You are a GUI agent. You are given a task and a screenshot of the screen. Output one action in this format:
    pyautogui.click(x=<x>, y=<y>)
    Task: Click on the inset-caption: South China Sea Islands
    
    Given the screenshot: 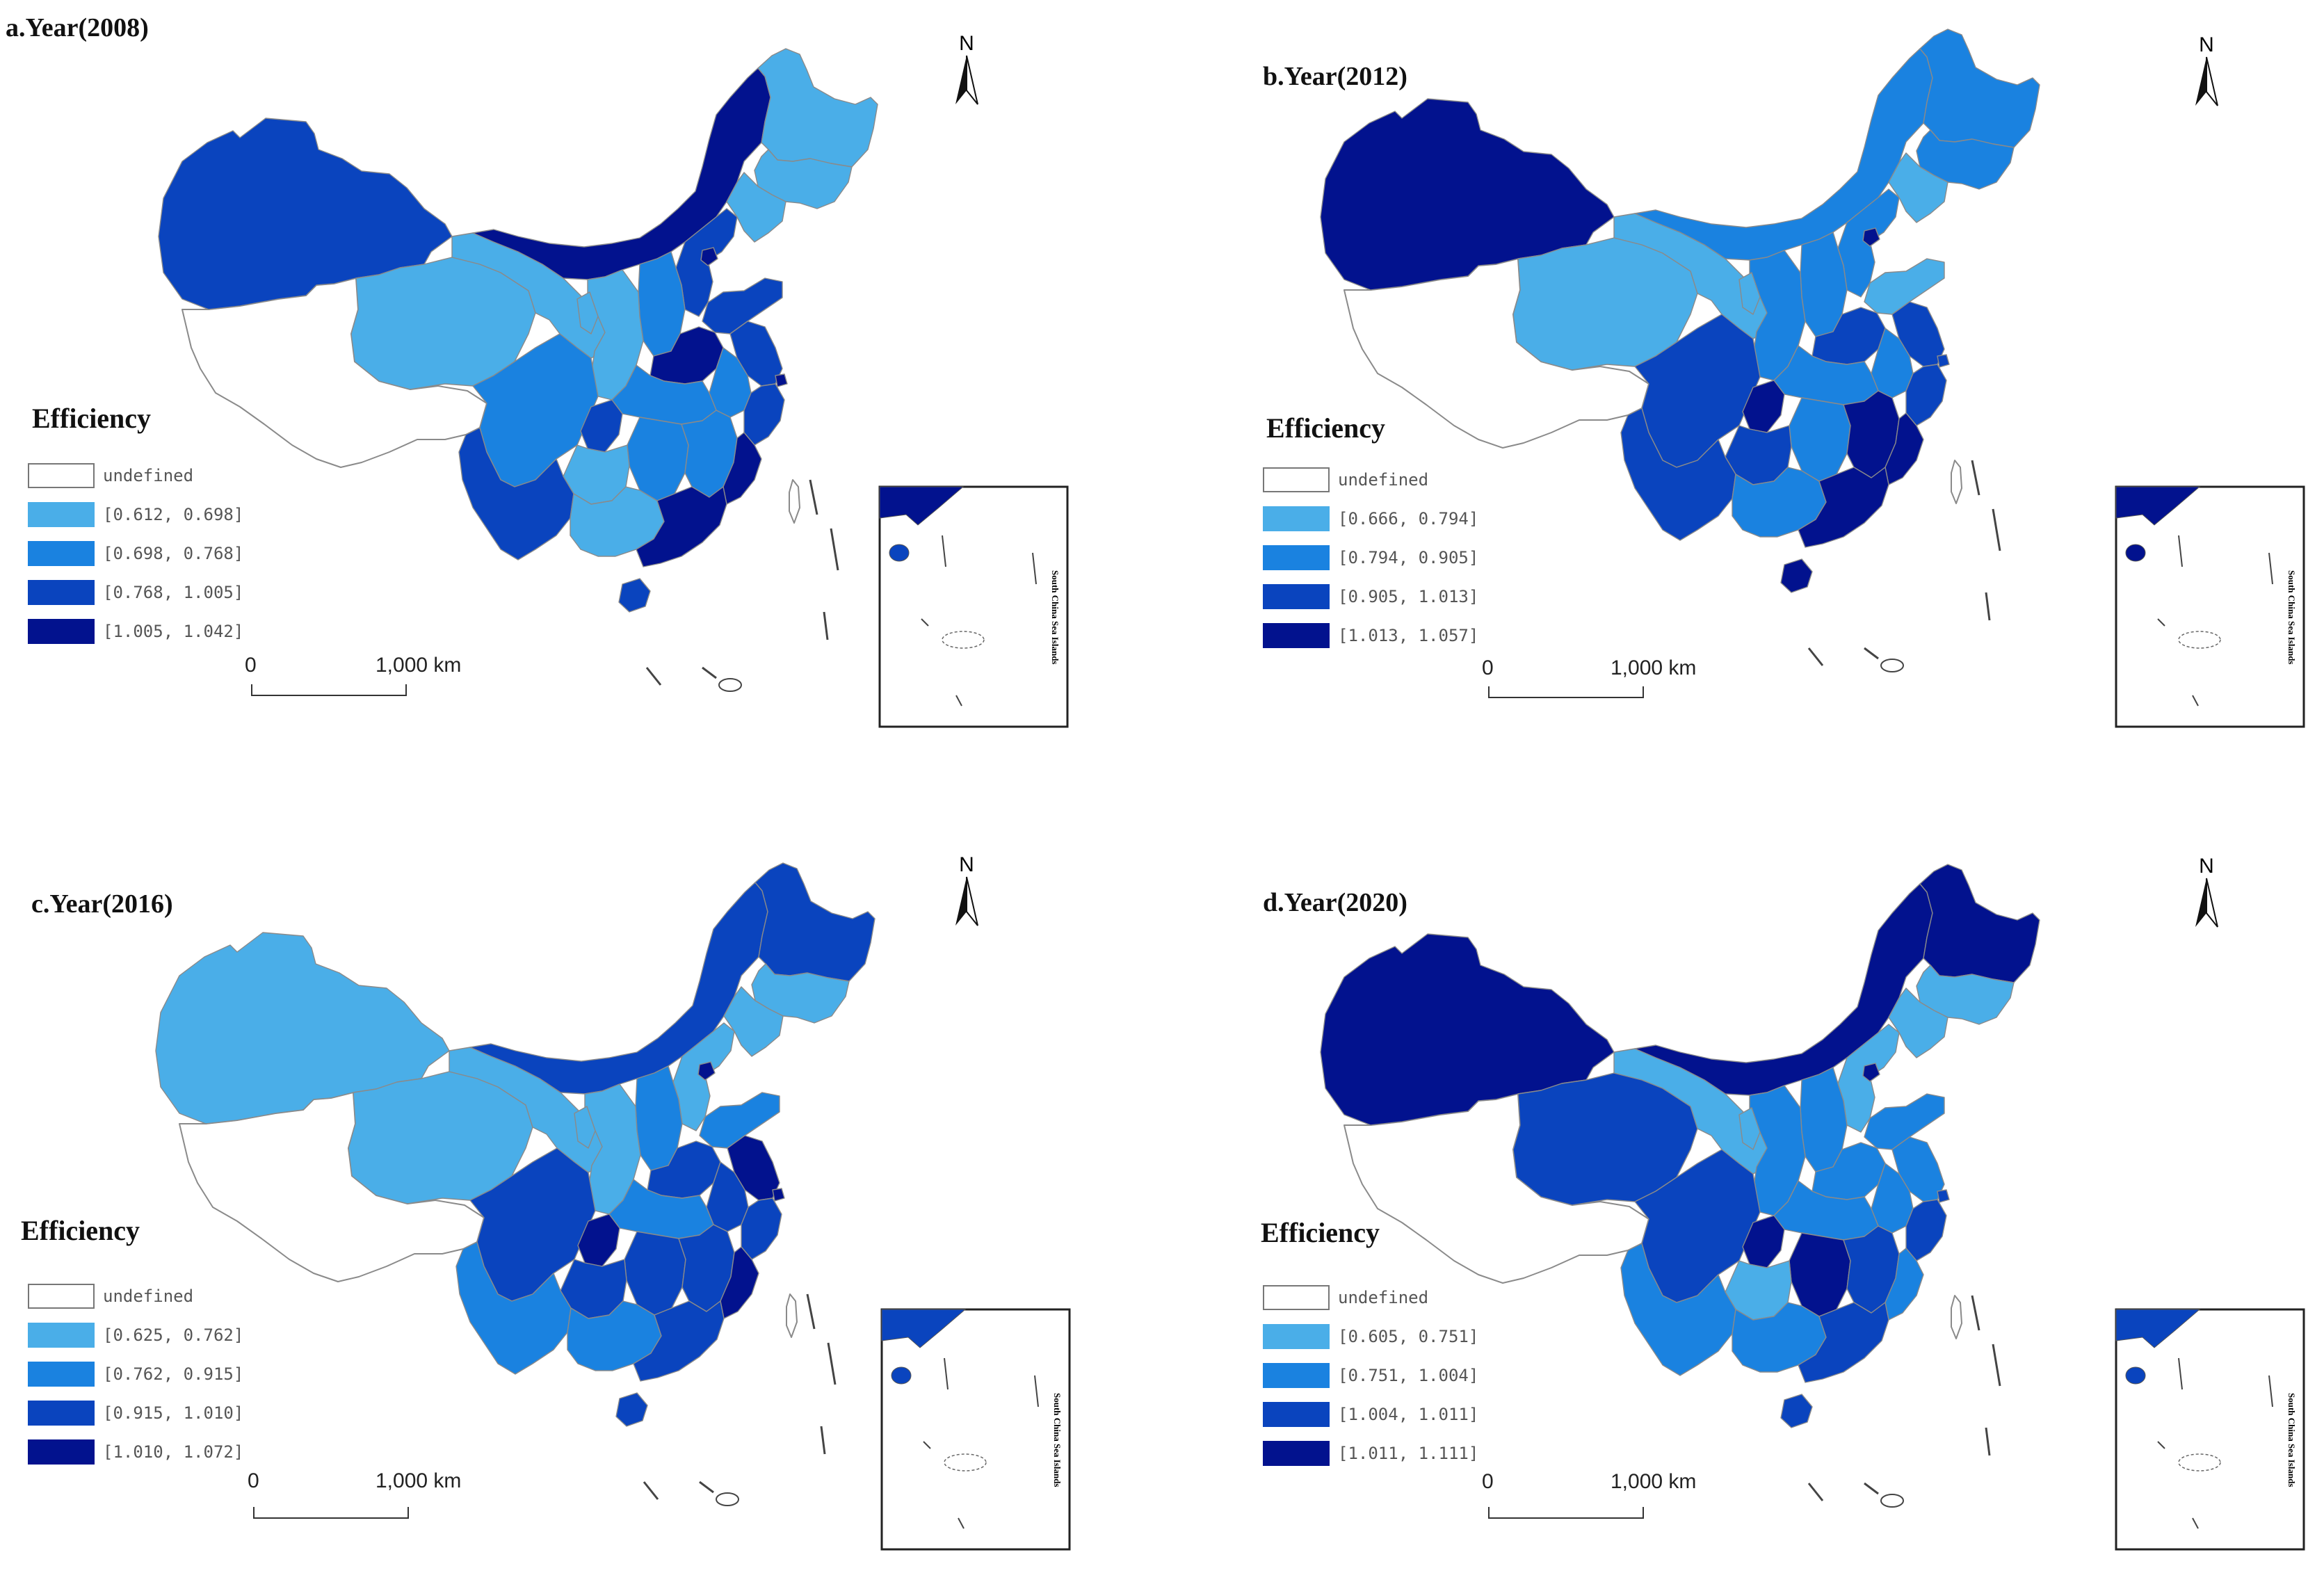 What is the action you would take?
    pyautogui.click(x=2292, y=617)
    